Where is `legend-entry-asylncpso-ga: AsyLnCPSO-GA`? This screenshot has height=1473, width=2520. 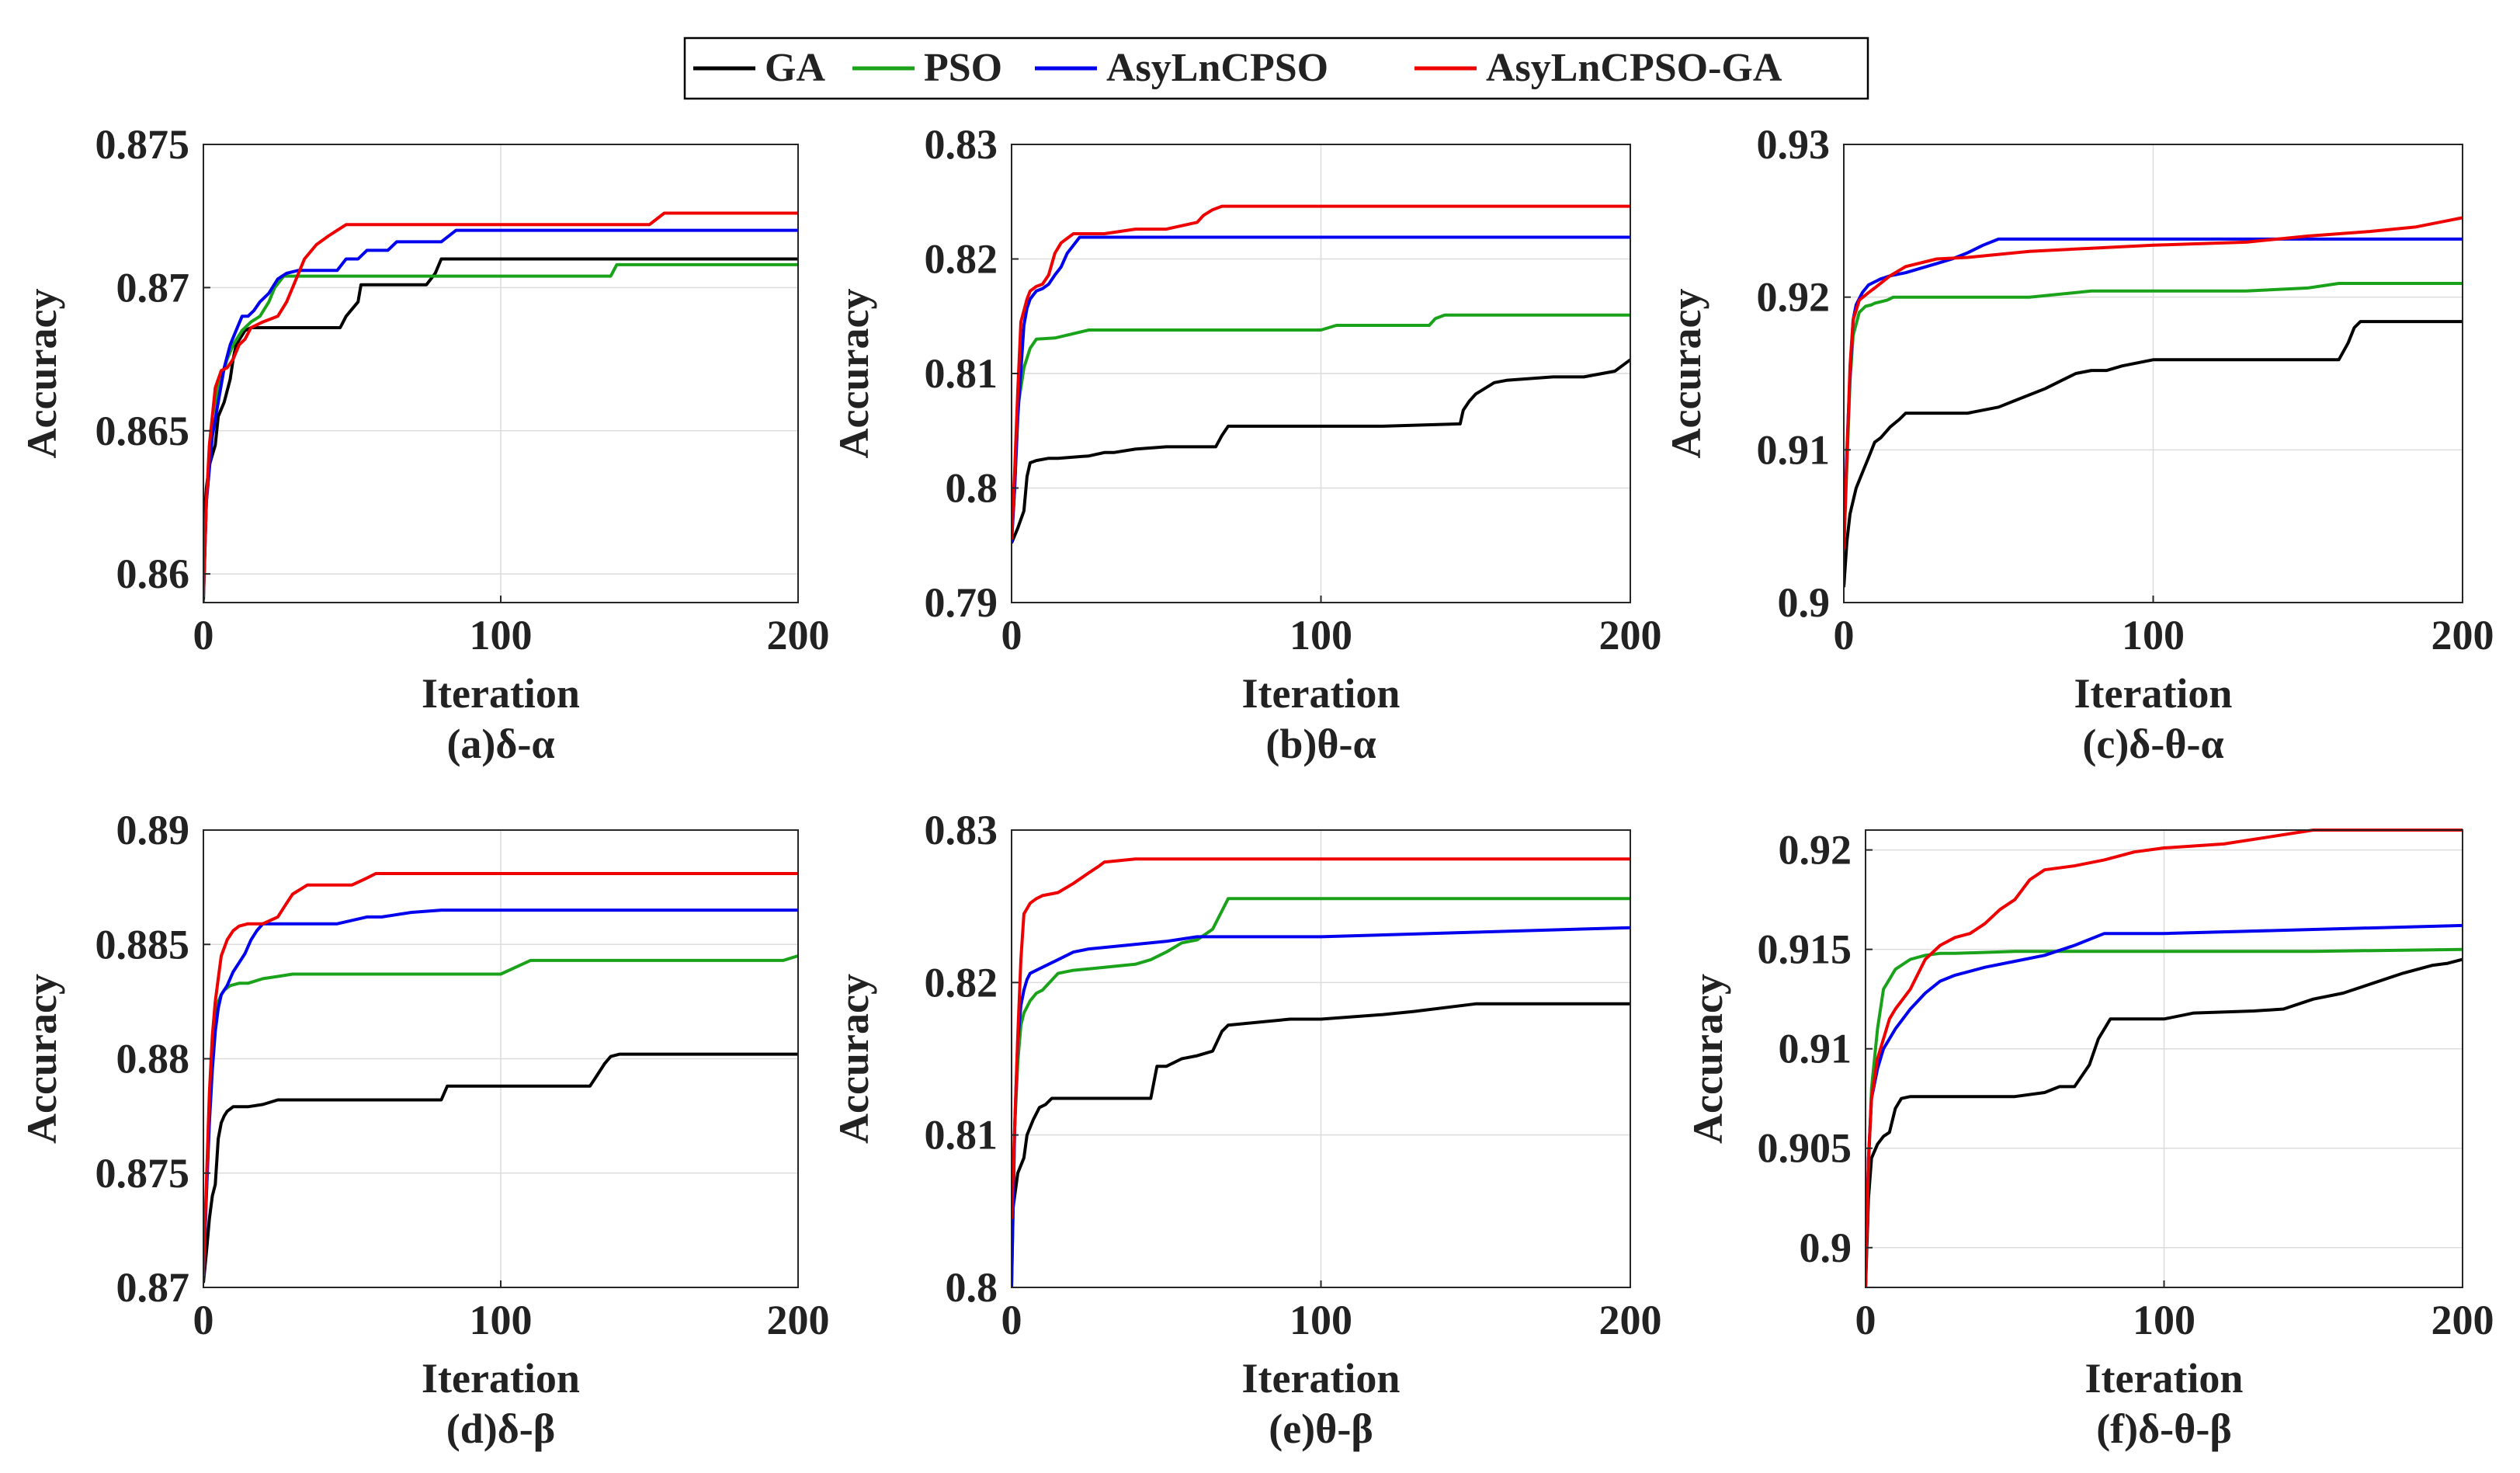 legend-entry-asylncpso-ga: AsyLnCPSO-GA is located at coordinates (1598, 68).